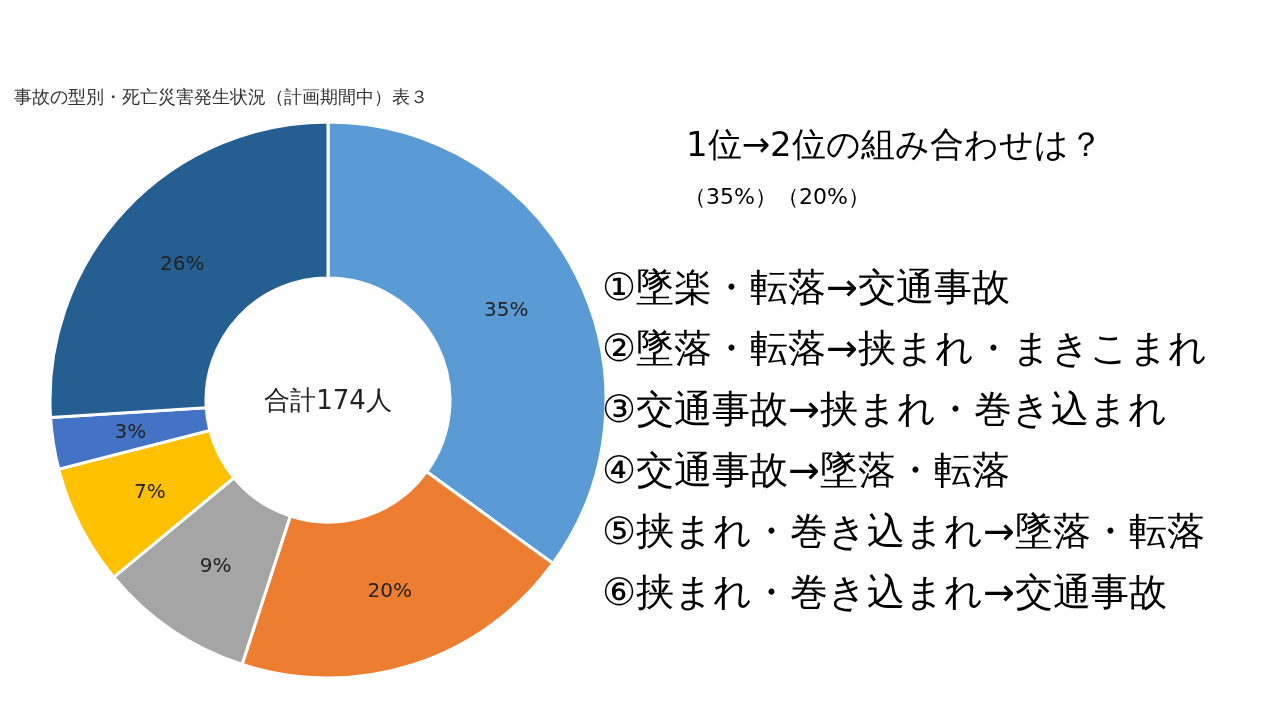 This screenshot has width=1280, height=720. Describe the element at coordinates (215, 565) in the screenshot. I see `data-label: 9%` at that location.